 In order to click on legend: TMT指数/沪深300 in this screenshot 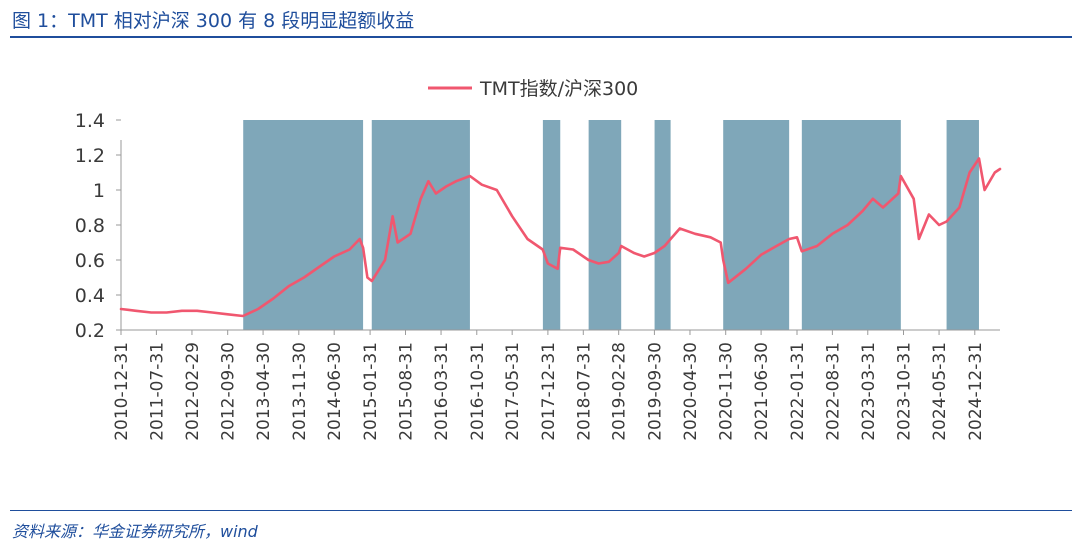, I will do `click(533, 89)`.